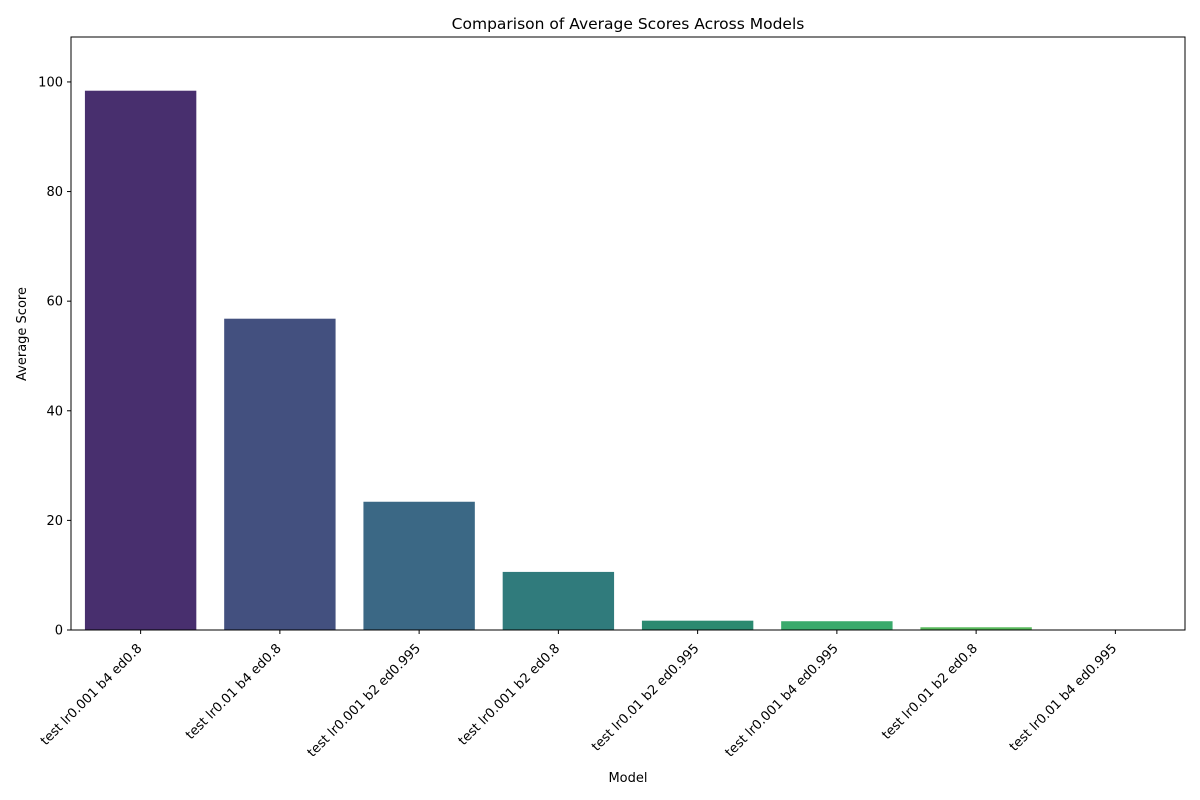  Describe the element at coordinates (54, 302) in the screenshot. I see `y-tick-label: 60` at that location.